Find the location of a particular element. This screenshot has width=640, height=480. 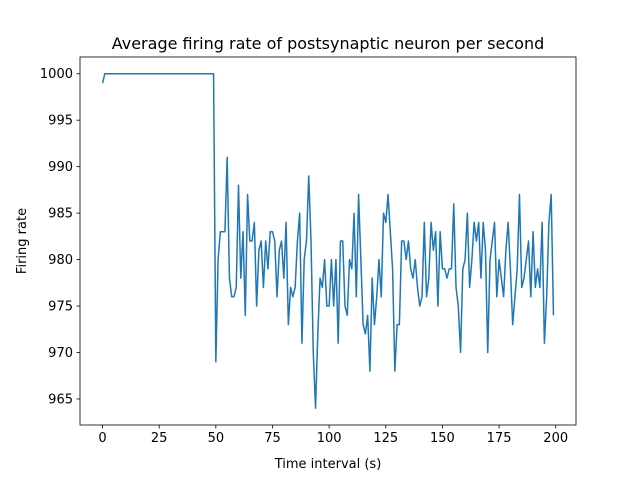

y-tick-label: 965 is located at coordinates (60, 399).